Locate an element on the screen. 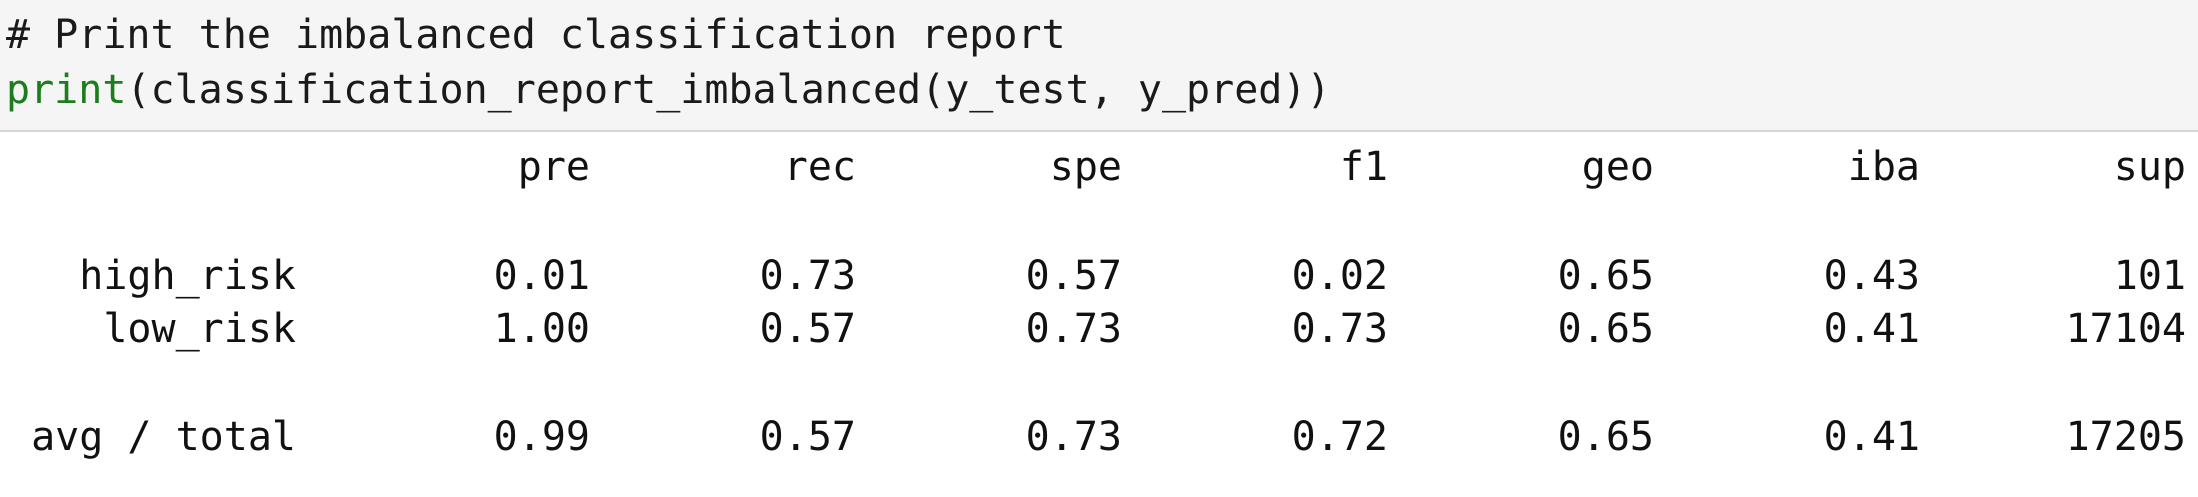  header-pre: pre is located at coordinates (553, 167).